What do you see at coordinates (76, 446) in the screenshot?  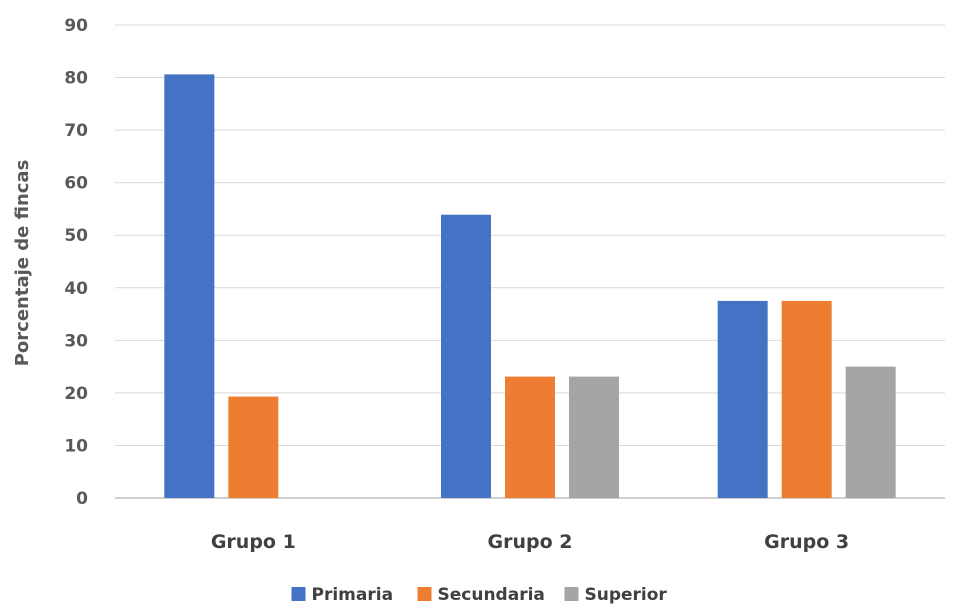 I see `y-tick-label: 10` at bounding box center [76, 446].